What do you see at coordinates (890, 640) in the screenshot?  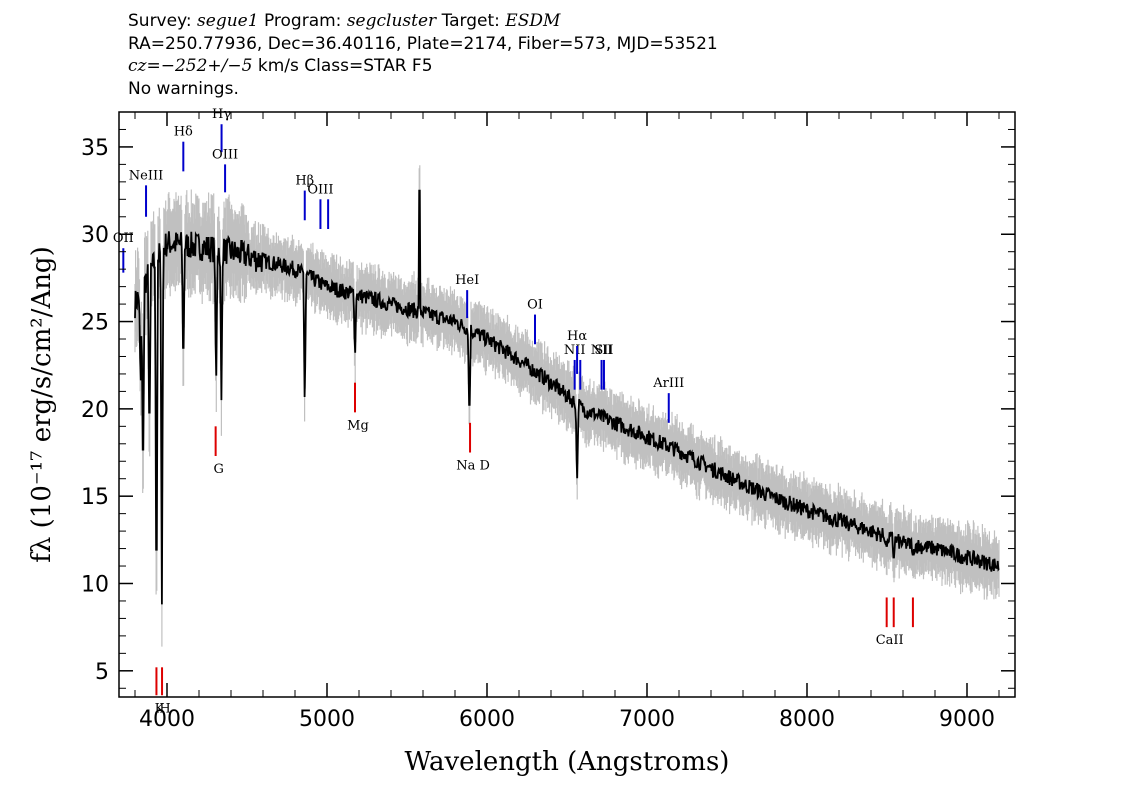 I see `absorption-label: CaII` at bounding box center [890, 640].